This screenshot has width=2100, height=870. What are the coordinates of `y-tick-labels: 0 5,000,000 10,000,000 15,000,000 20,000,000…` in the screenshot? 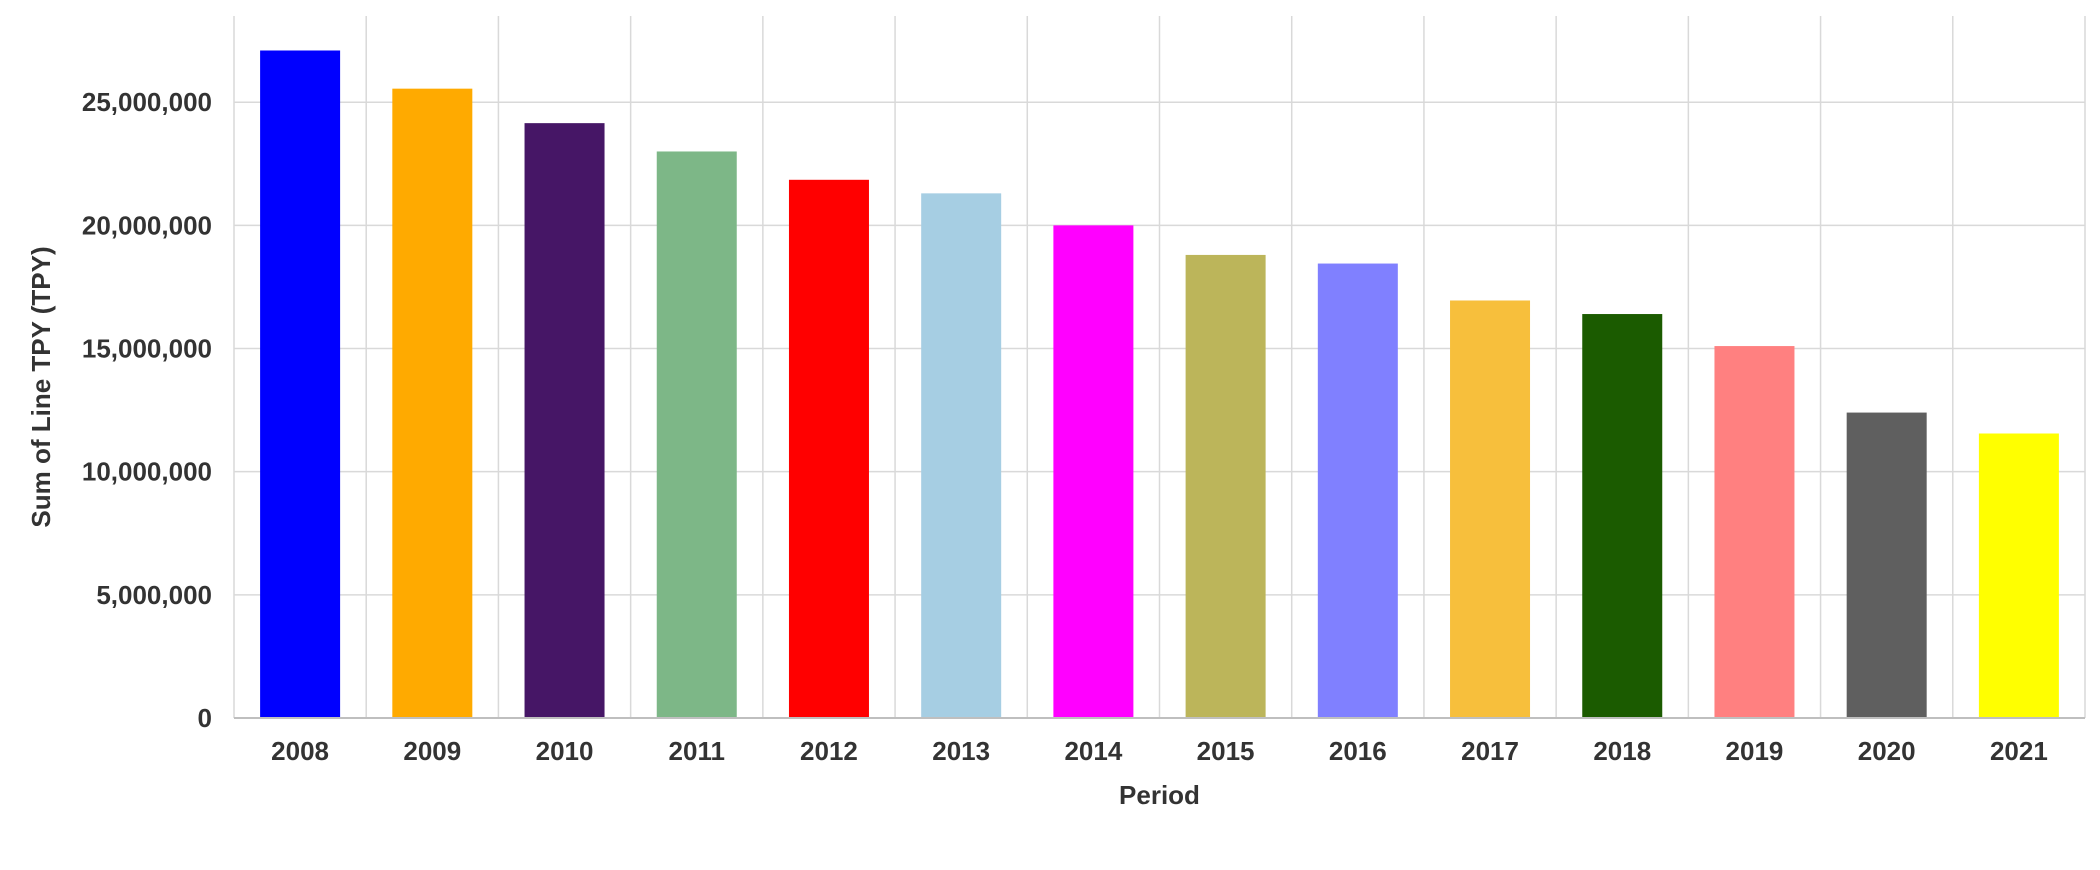 It's located at (147, 410).